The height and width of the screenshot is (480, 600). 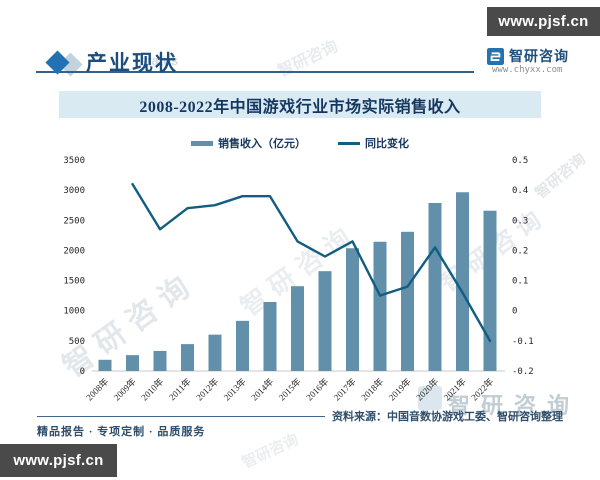 I want to click on header-divider, so click(x=255, y=72).